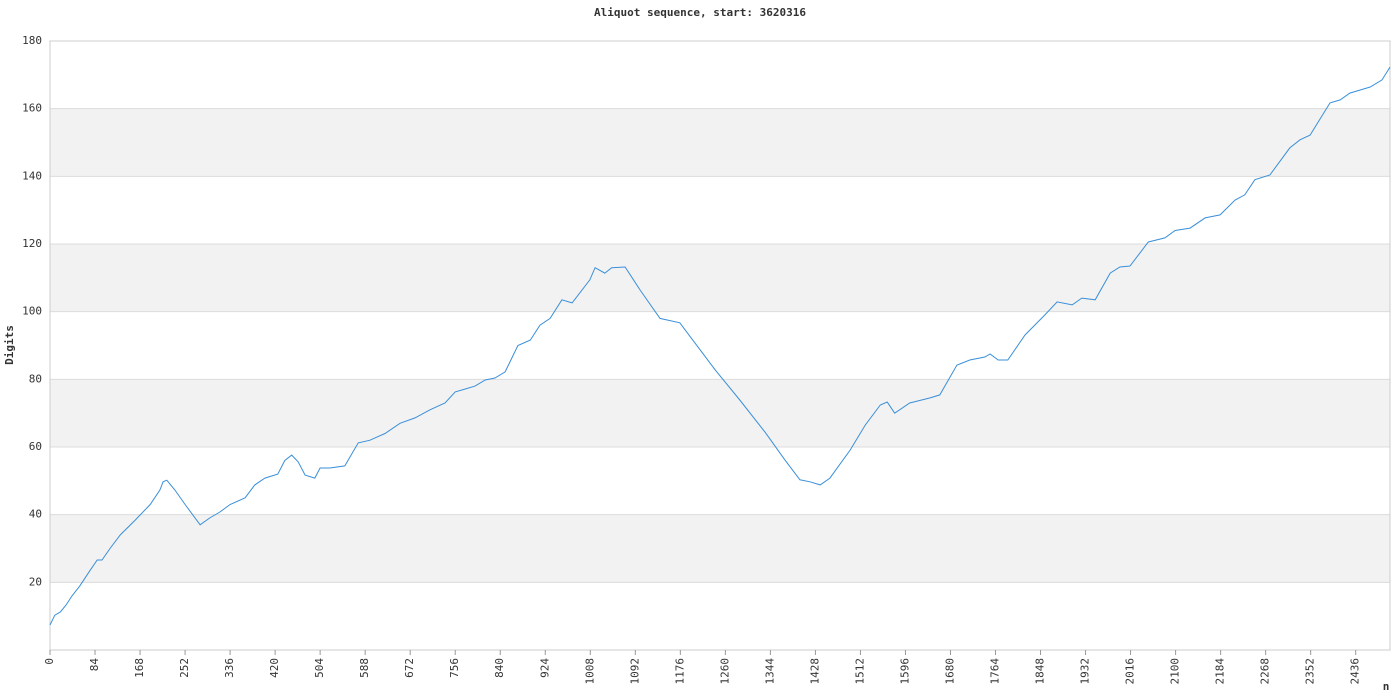  I want to click on x-tick-label: 2184, so click(1220, 671).